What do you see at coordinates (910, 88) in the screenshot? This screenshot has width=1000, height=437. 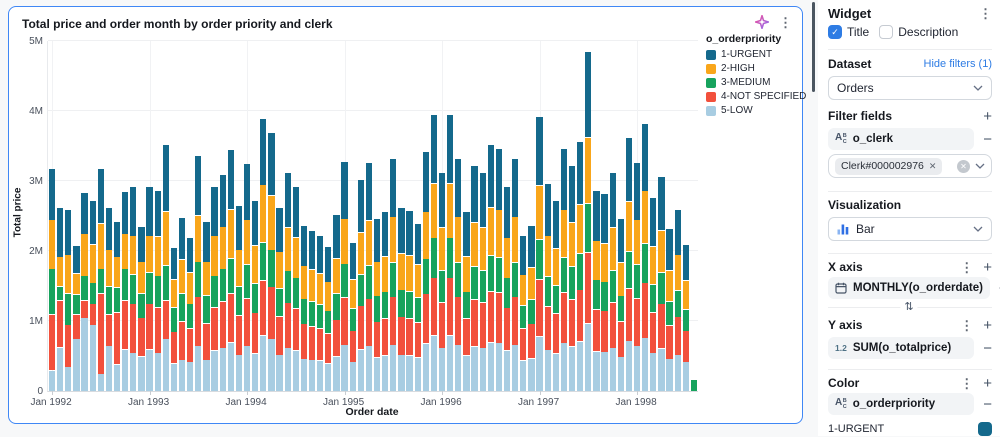 I see `dataset-select: Orders` at bounding box center [910, 88].